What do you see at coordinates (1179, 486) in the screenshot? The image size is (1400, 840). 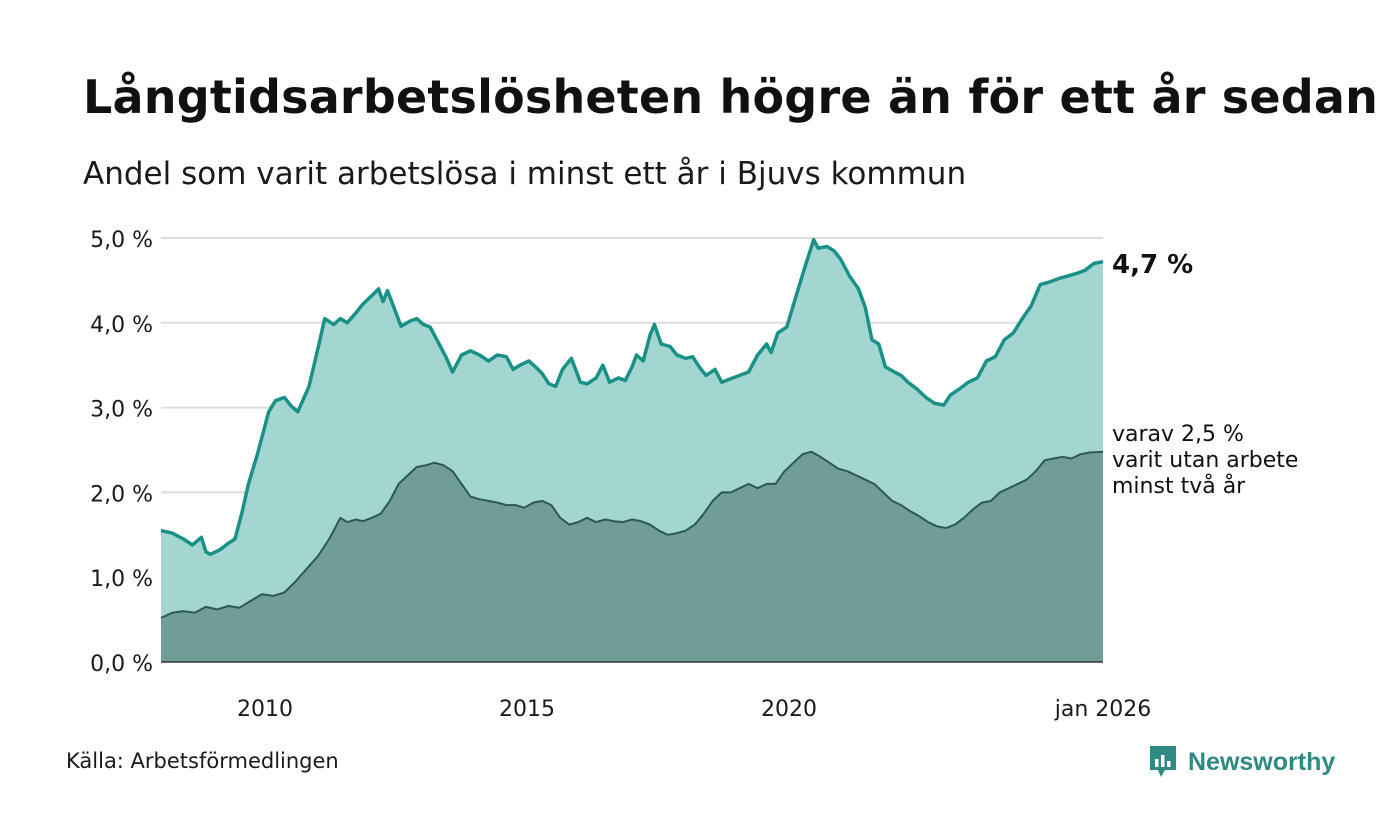 I see `end-label-sub: minst två år` at bounding box center [1179, 486].